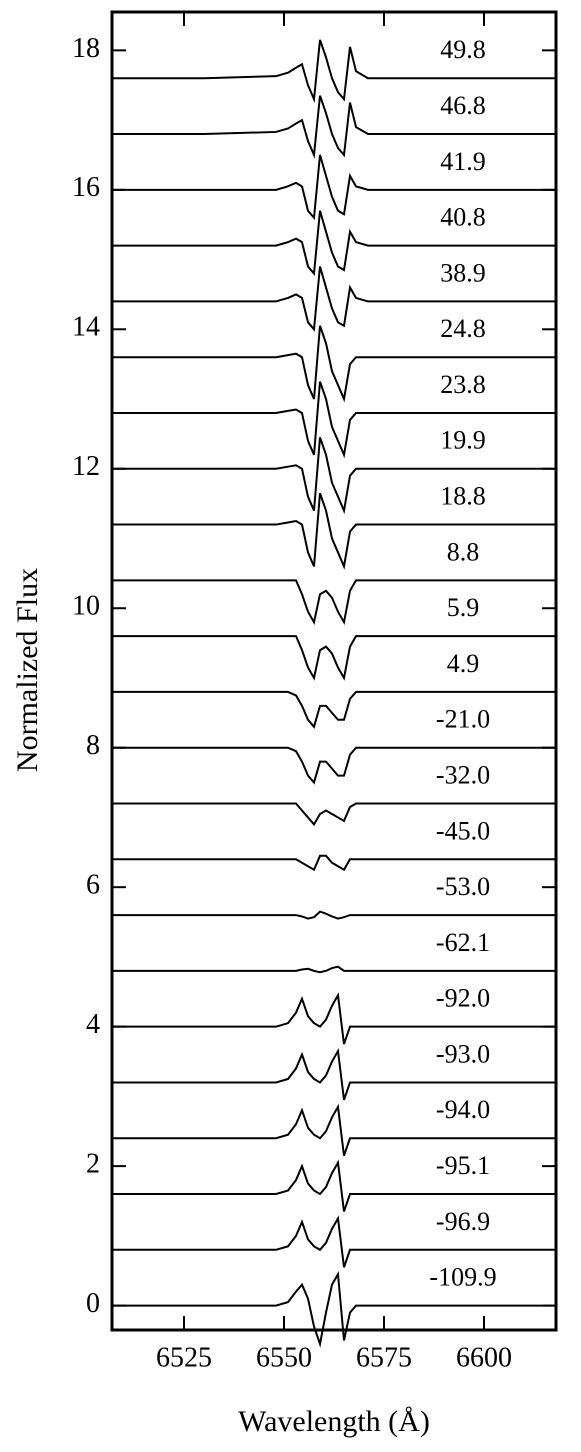  Describe the element at coordinates (93, 1024) in the screenshot. I see `y-tick-label: 4` at that location.